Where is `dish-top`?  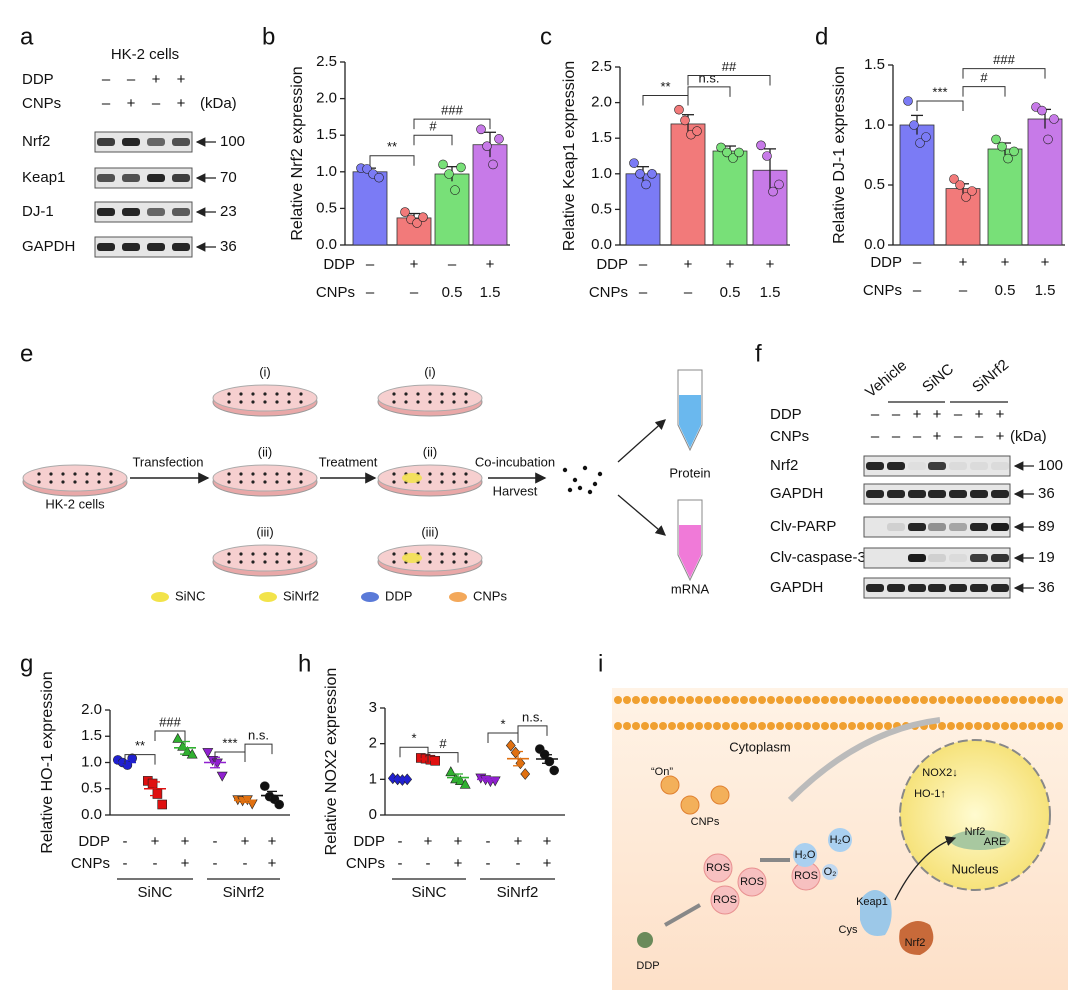 dish-top is located at coordinates (265, 478).